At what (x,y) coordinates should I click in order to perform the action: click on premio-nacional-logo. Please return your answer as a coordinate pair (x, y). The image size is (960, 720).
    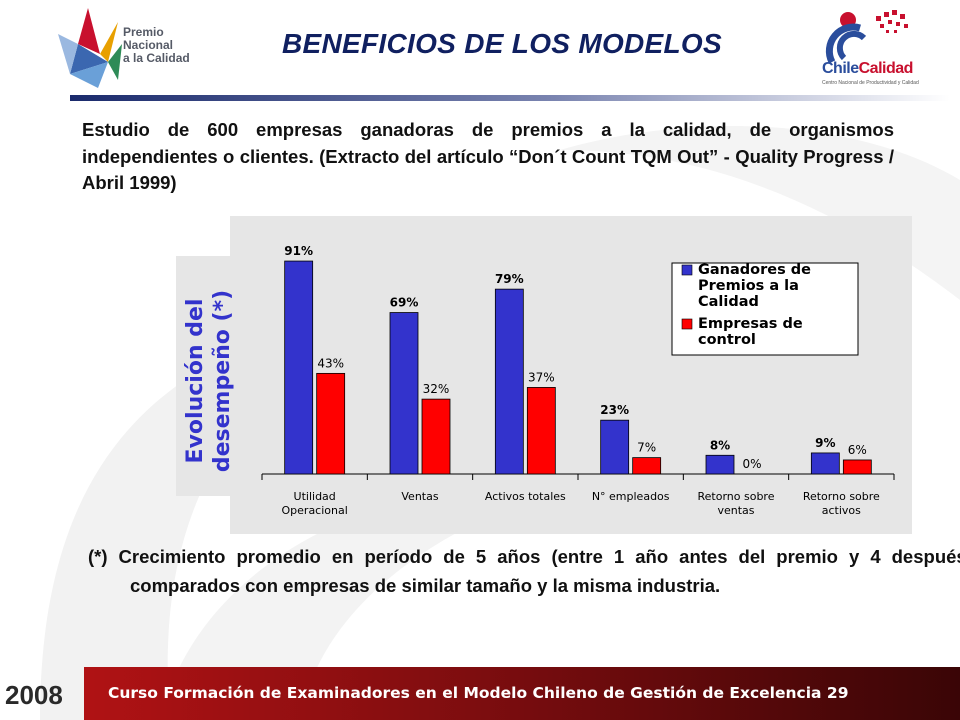
    Looking at the image, I should click on (90, 48).